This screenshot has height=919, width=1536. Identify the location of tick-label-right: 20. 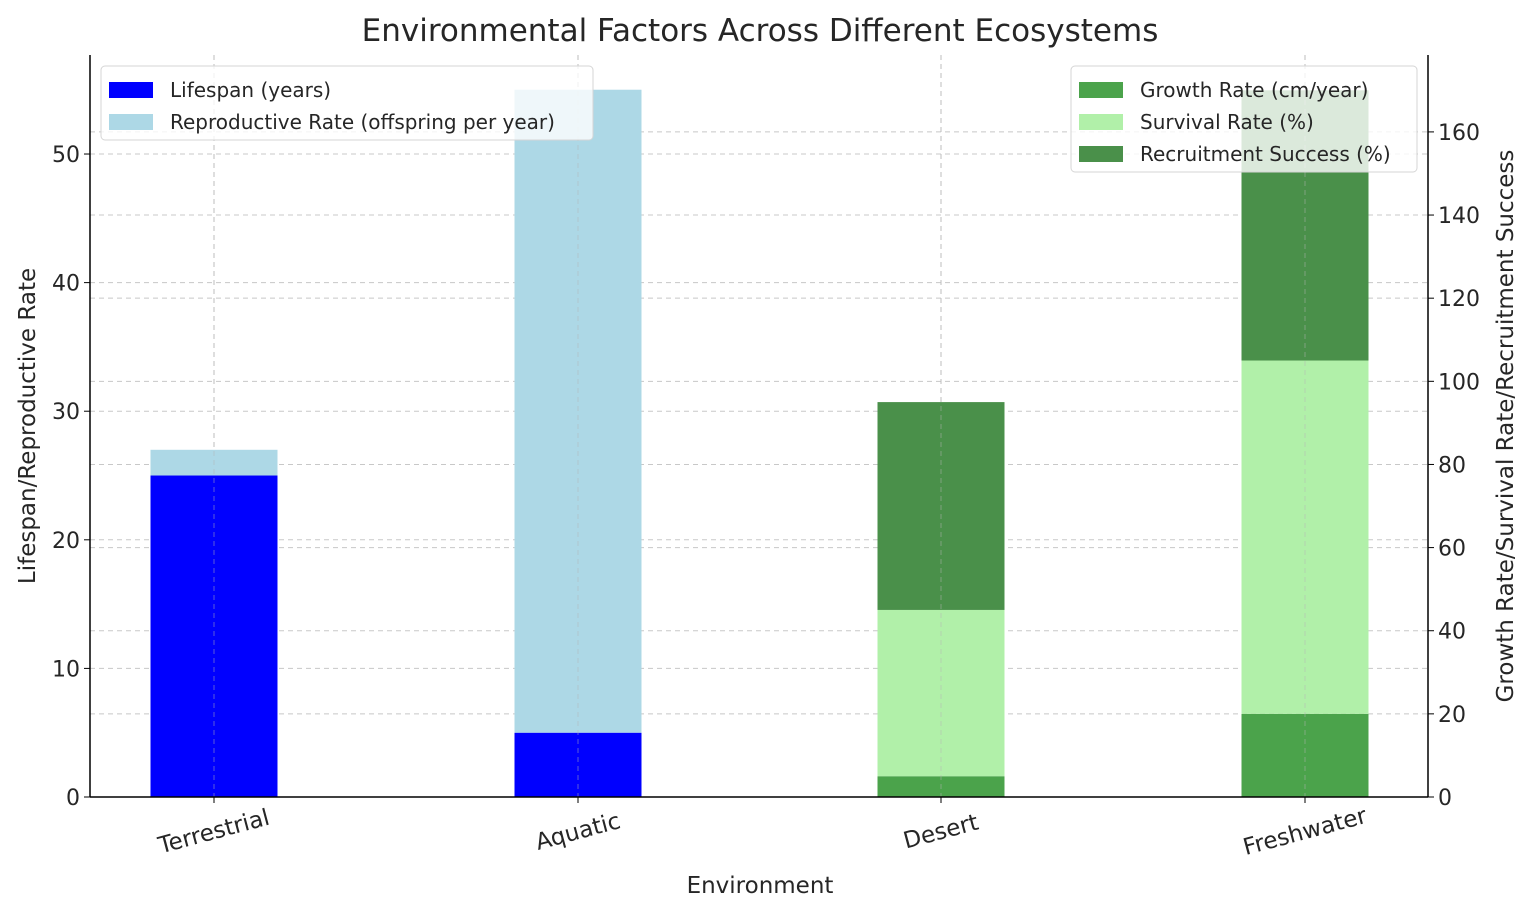
(1452, 715).